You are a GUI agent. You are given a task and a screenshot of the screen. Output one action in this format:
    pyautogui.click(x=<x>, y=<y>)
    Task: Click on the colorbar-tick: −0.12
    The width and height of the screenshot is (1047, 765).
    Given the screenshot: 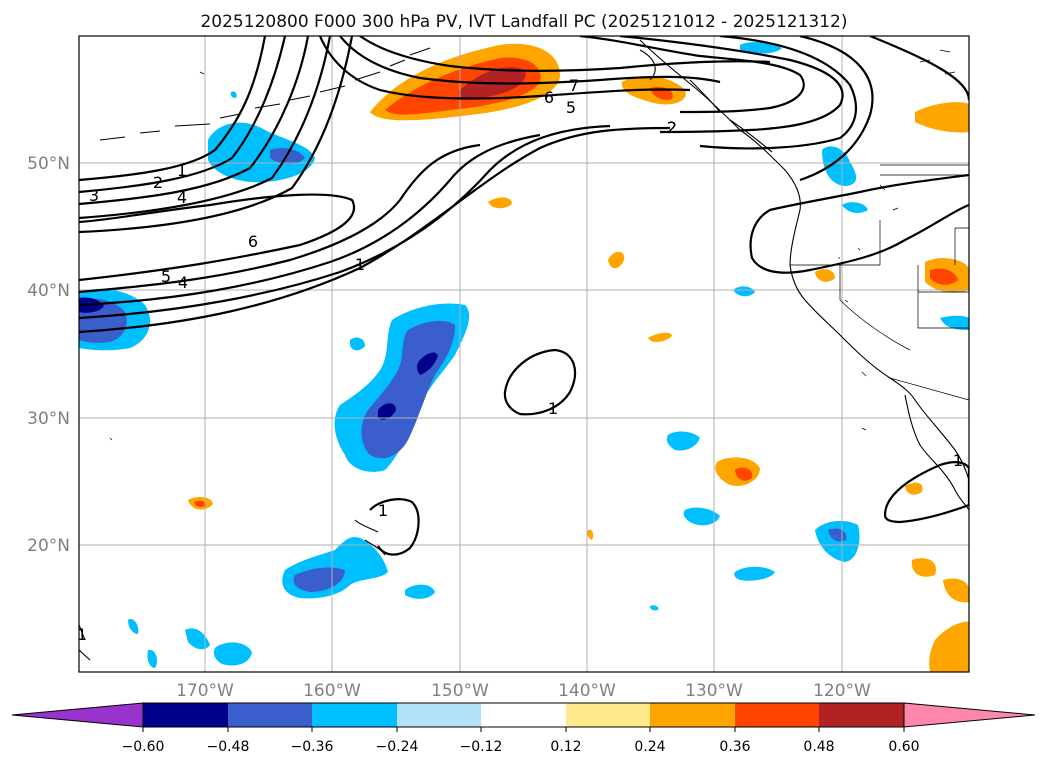 What is the action you would take?
    pyautogui.click(x=481, y=747)
    